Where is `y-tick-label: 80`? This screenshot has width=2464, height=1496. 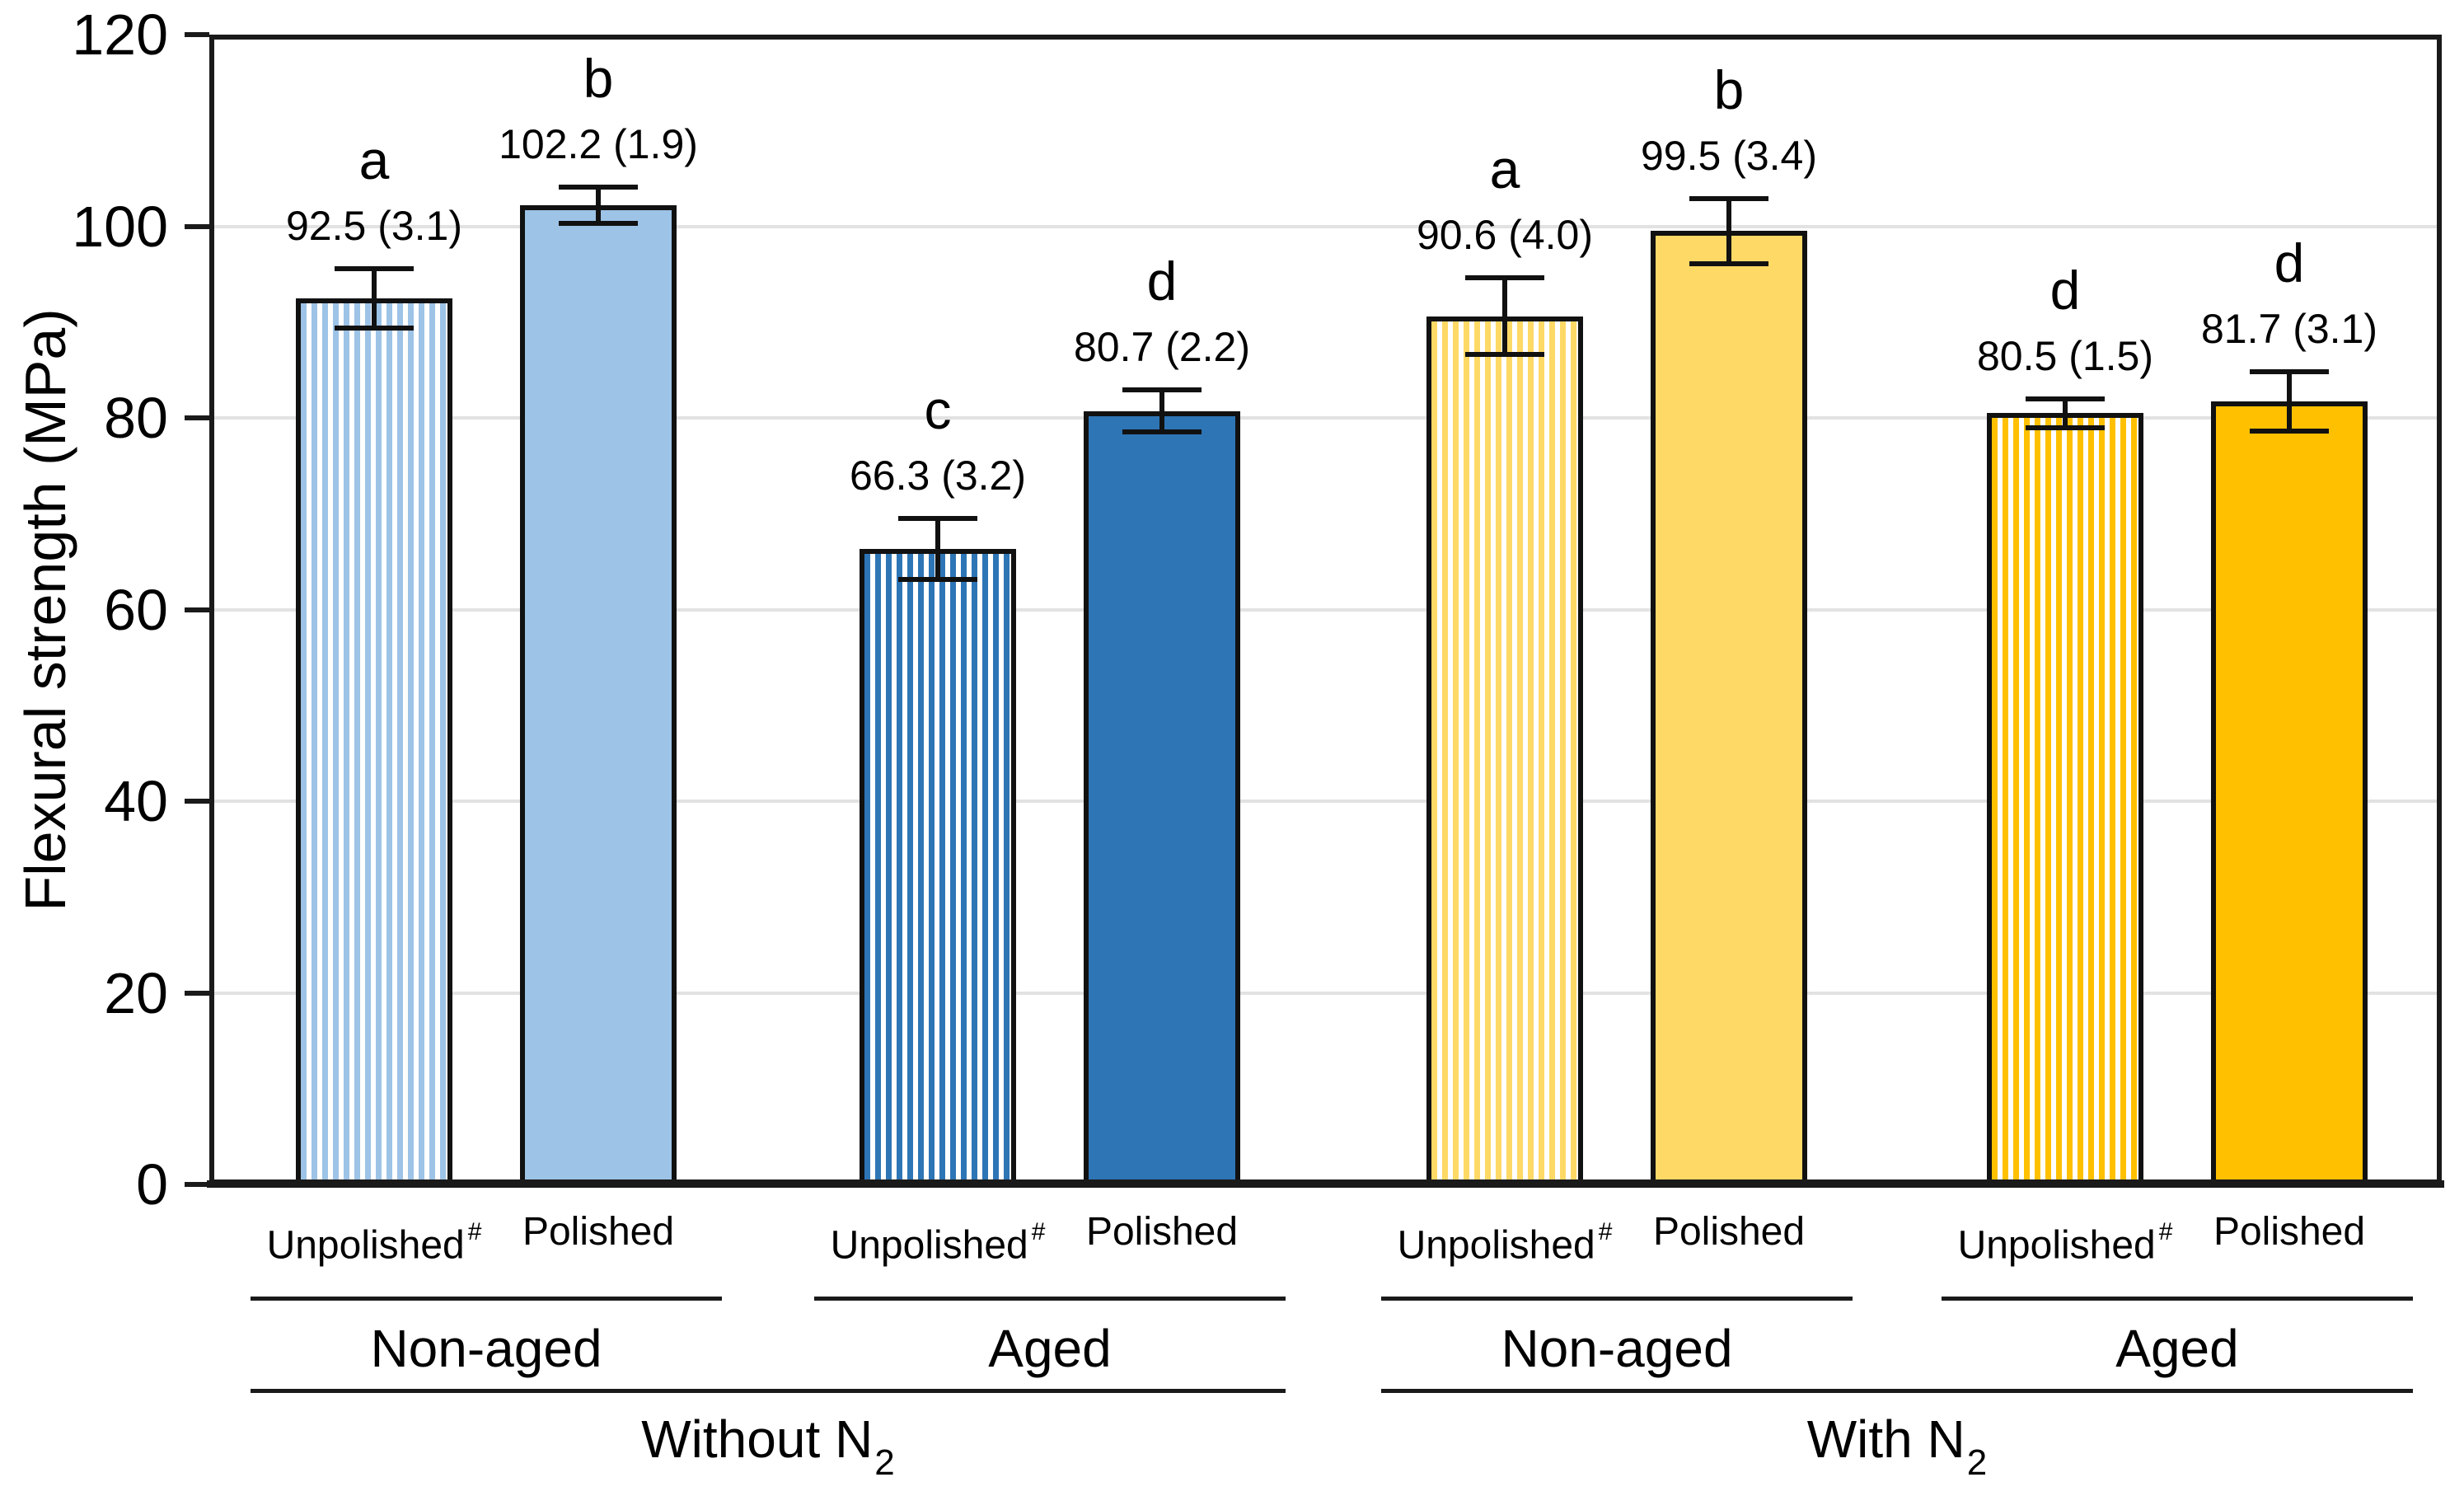 y-tick-label: 80 is located at coordinates (136, 418).